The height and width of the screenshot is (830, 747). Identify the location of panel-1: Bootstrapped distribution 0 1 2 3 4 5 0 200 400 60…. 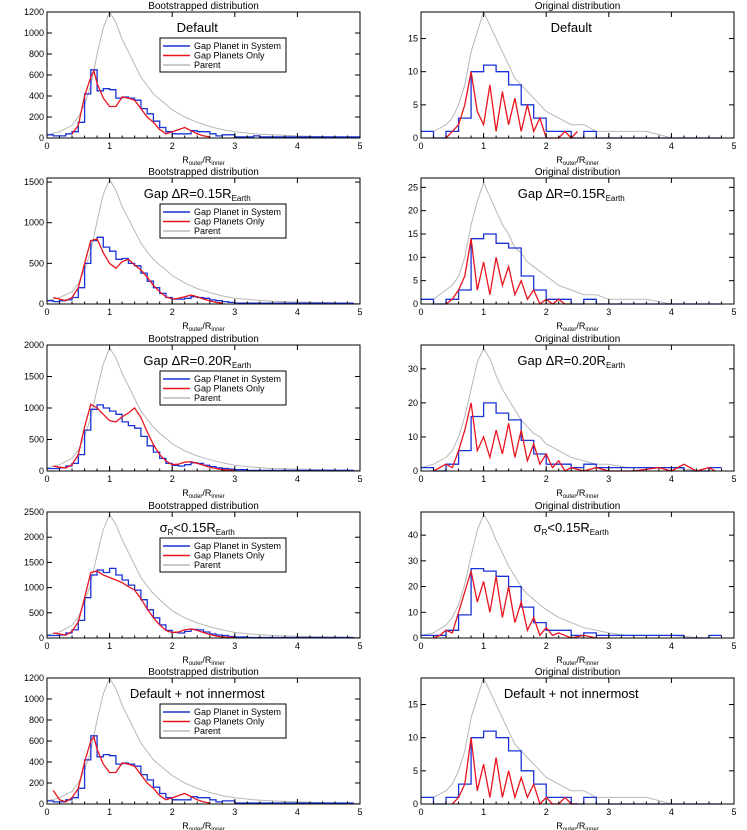
(193, 84).